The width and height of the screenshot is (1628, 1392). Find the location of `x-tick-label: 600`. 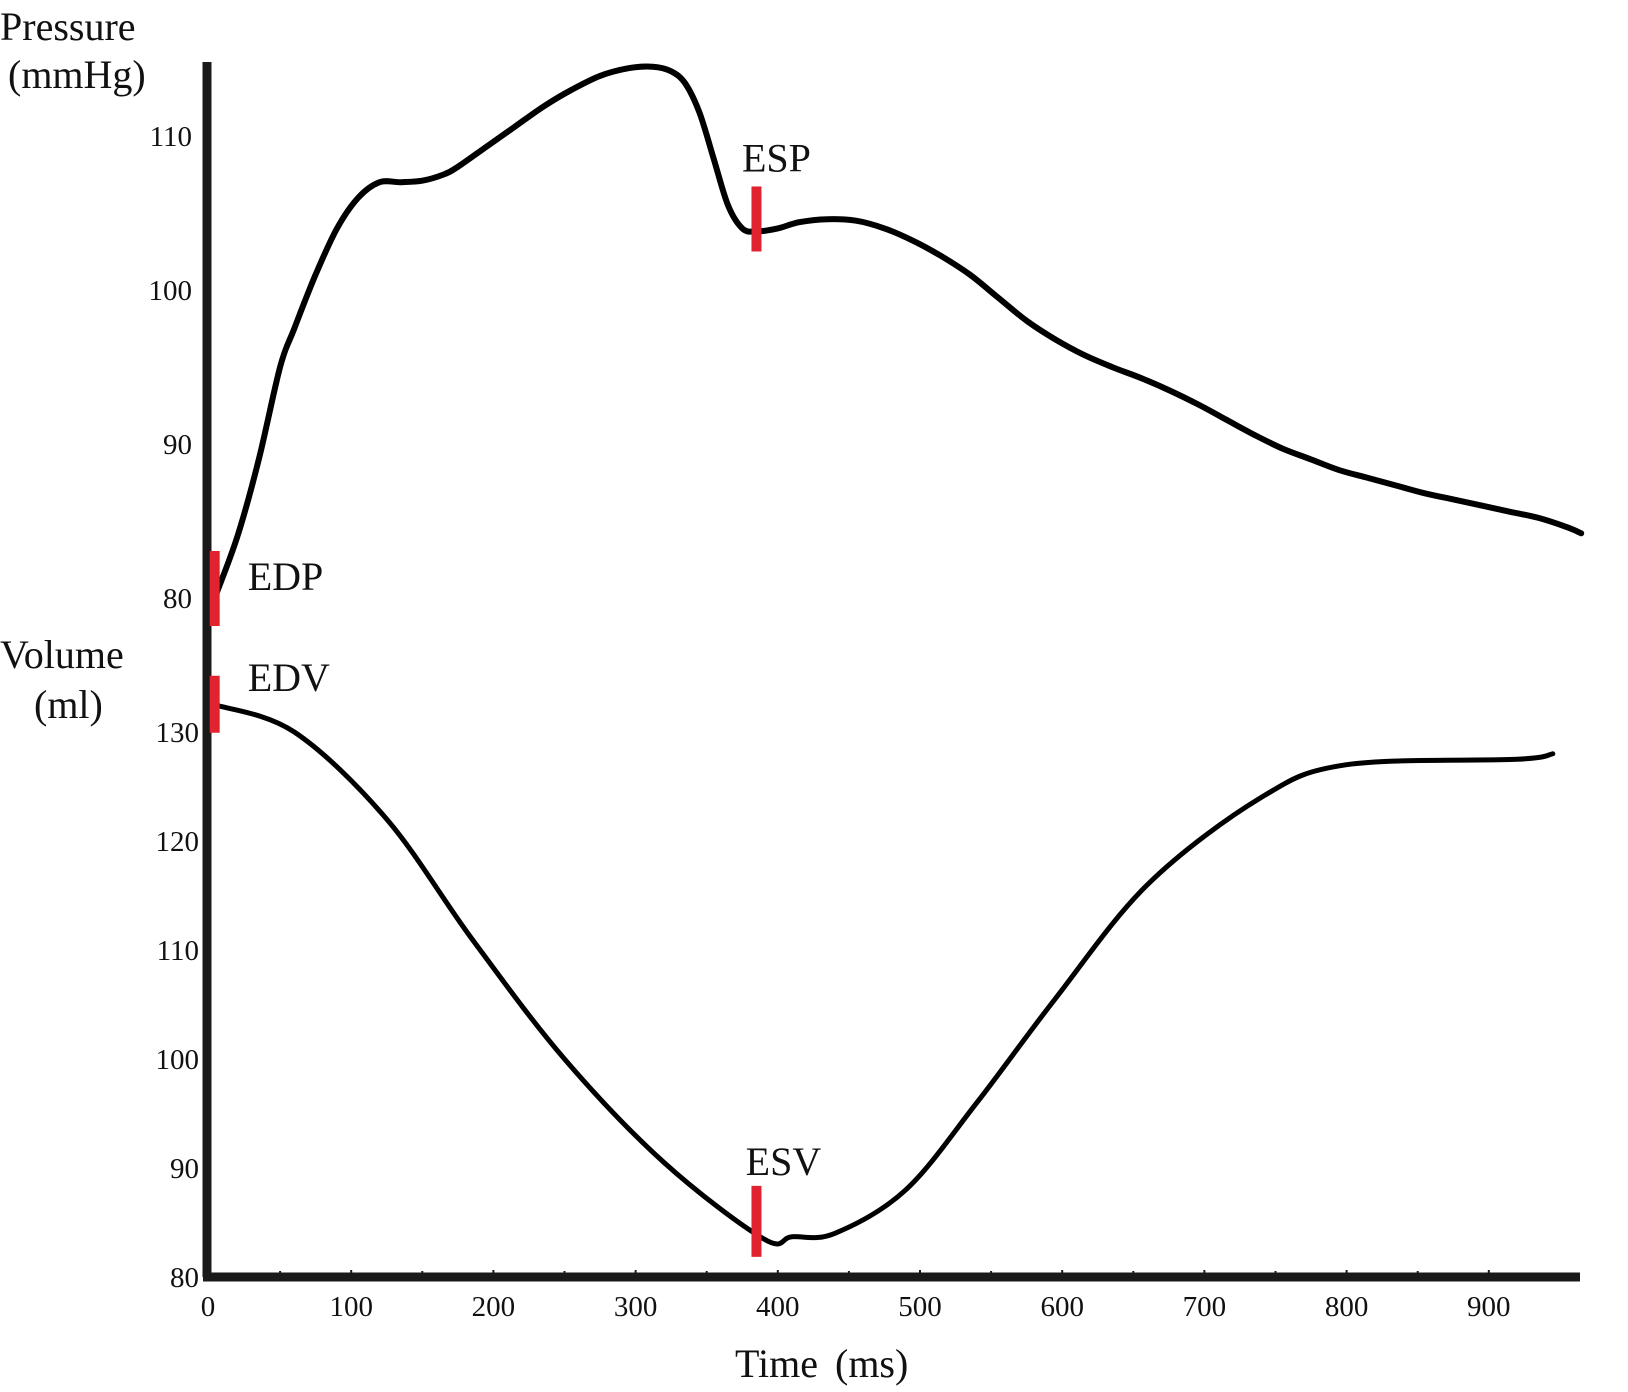

x-tick-label: 600 is located at coordinates (1062, 1307).